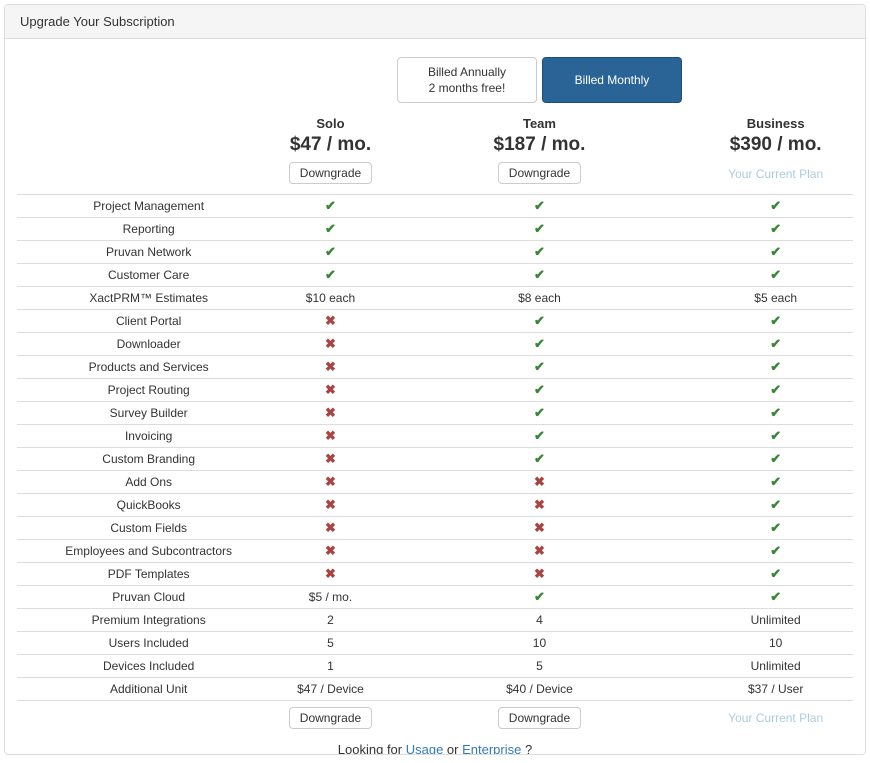 The image size is (870, 763). I want to click on footer-note: Looking for Usage or Enterprise ?, so click(435, 748).